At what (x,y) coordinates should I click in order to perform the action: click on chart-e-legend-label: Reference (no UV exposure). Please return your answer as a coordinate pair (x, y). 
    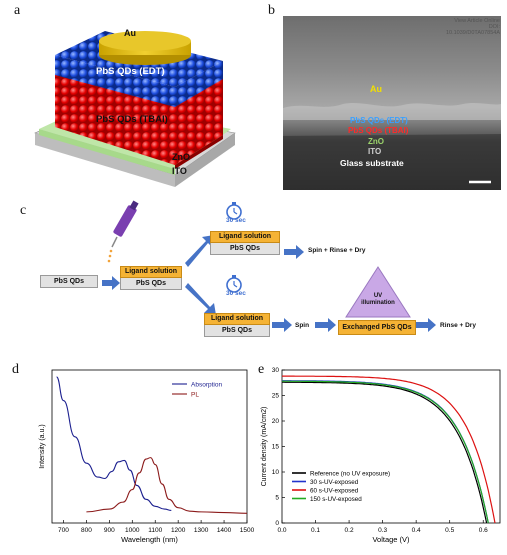
    Looking at the image, I should click on (350, 473).